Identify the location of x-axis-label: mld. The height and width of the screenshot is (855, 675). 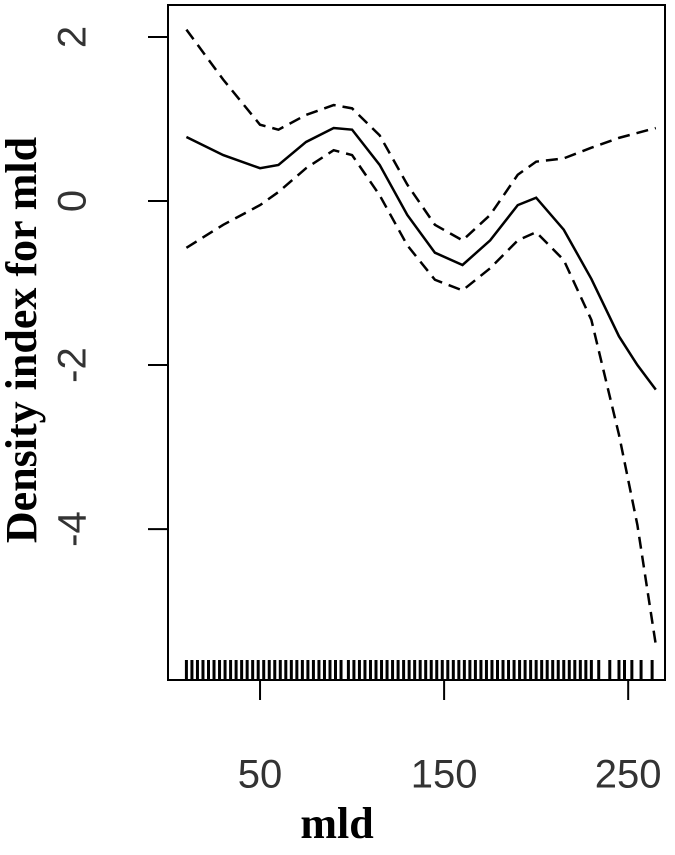
(336, 823).